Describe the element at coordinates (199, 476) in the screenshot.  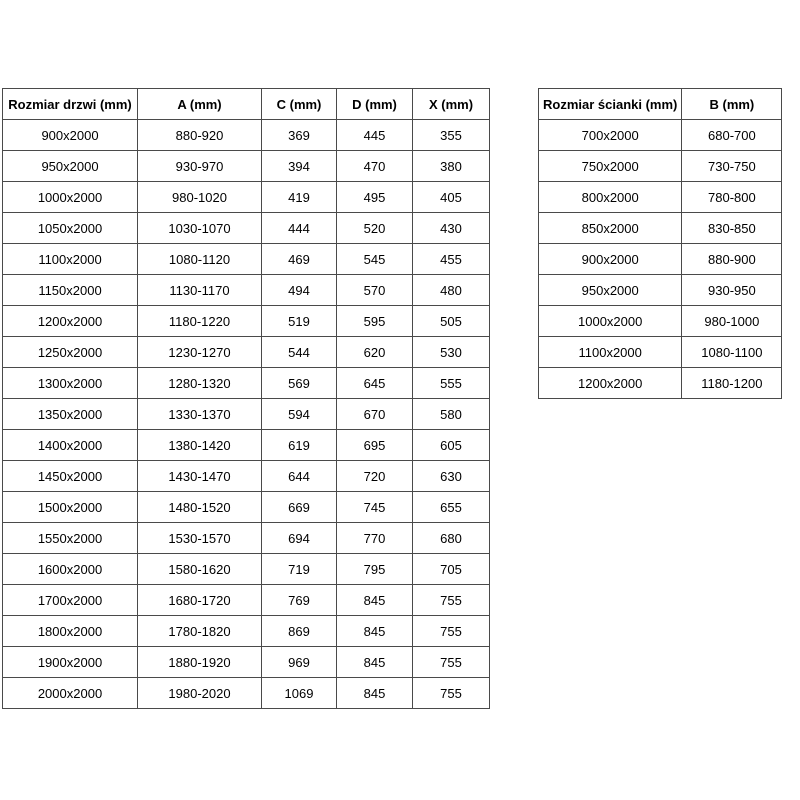
I see `table-cell: 1430-1470` at that location.